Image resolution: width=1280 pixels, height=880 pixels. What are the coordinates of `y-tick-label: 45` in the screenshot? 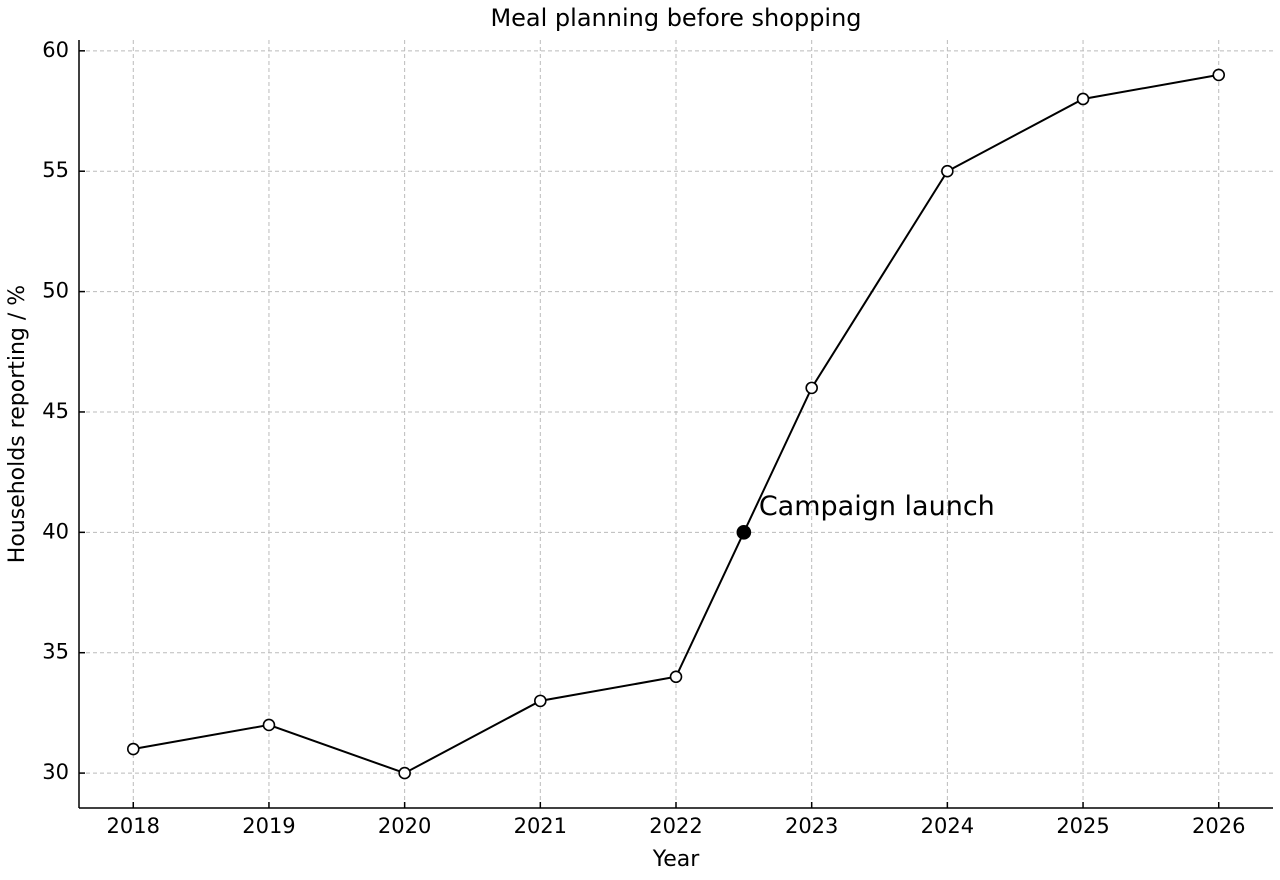 It's located at (55, 411).